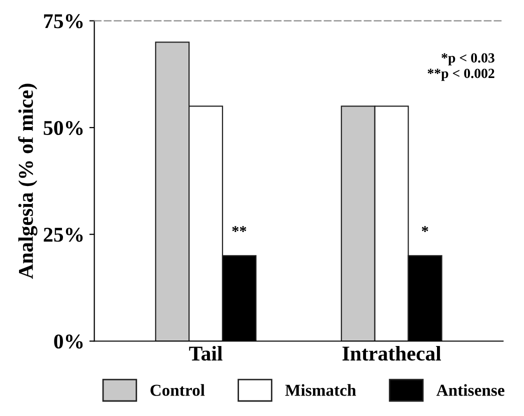 The height and width of the screenshot is (416, 524). Describe the element at coordinates (68, 341) in the screenshot. I see `y-tick-label: 0%` at that location.